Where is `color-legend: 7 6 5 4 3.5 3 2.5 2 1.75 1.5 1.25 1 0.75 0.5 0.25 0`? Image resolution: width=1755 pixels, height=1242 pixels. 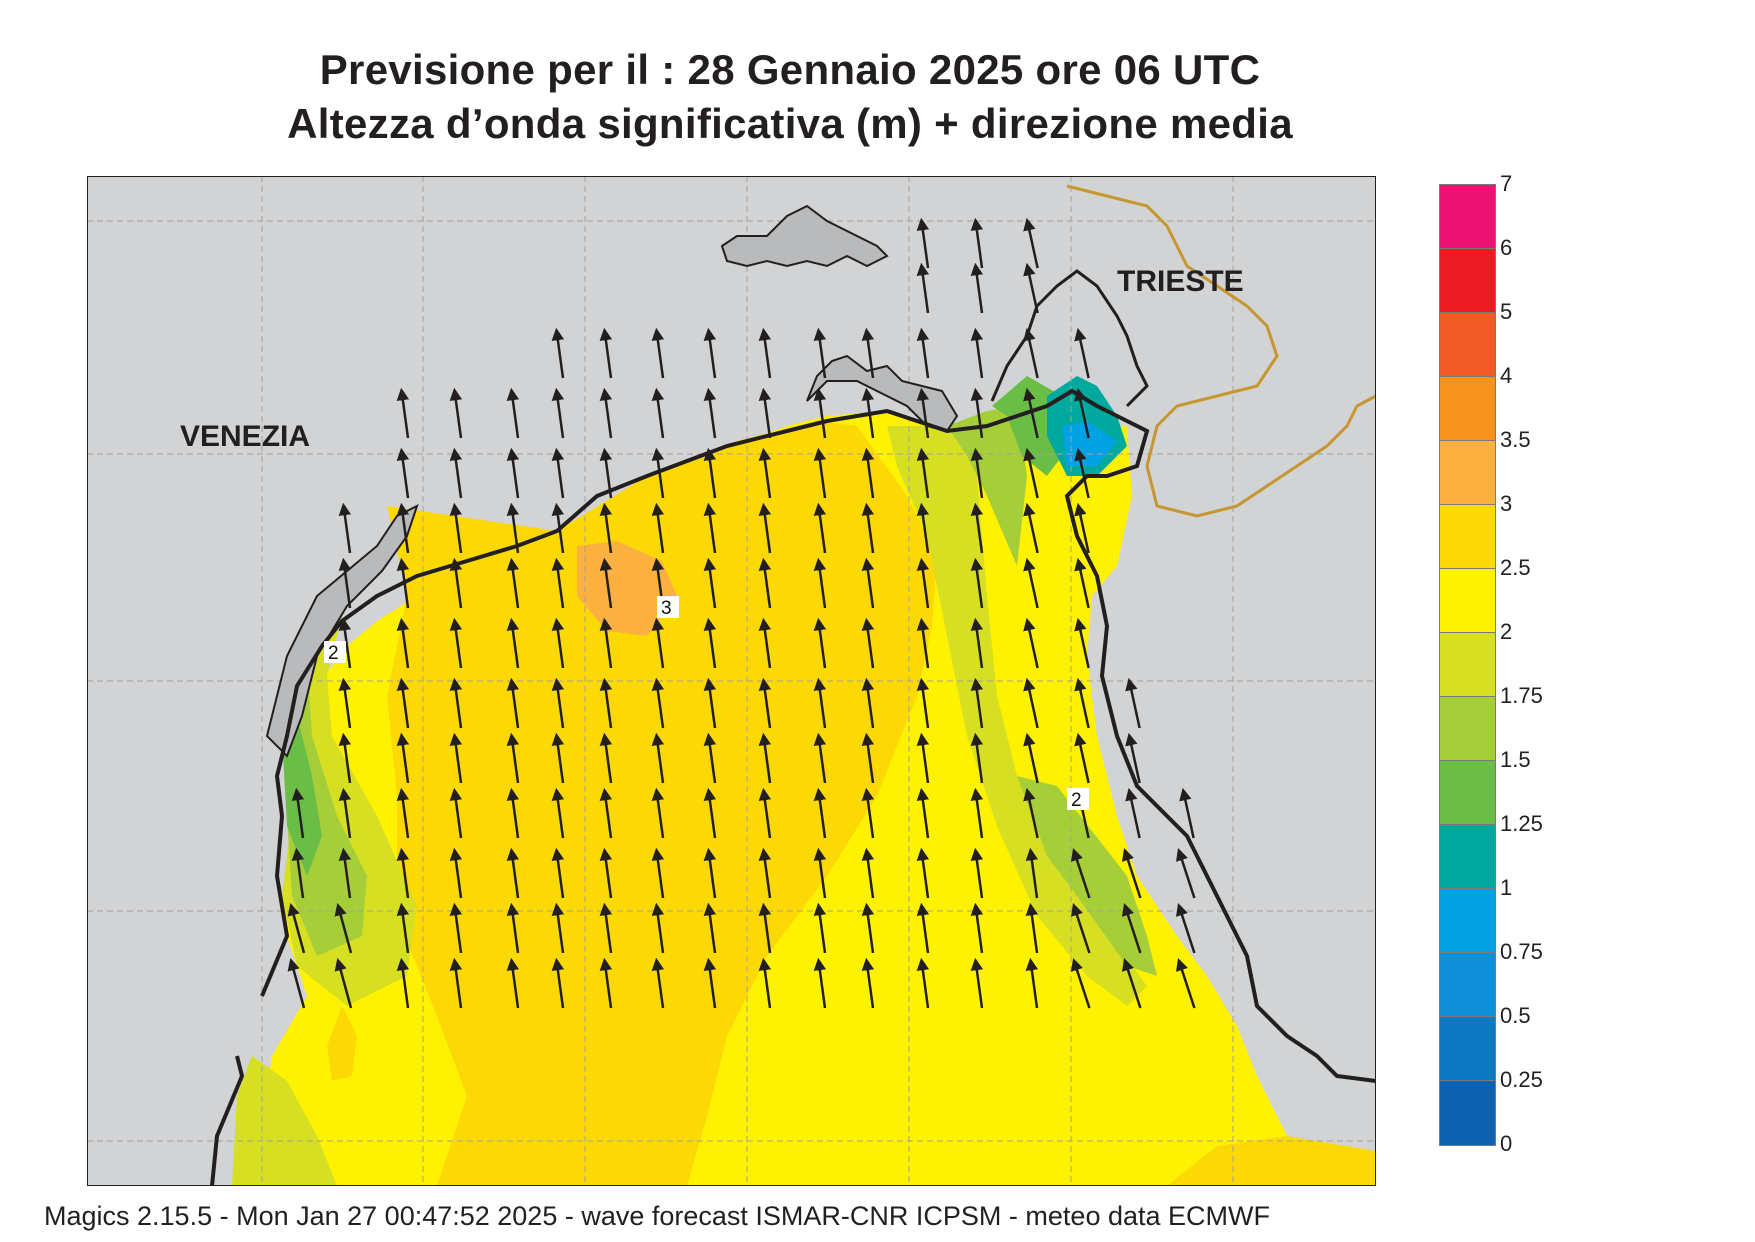
color-legend: 7 6 5 4 3.5 3 2.5 2 1.75 1.5 1.25 1 0.75 0.5 0.25 0 is located at coordinates (1499, 664).